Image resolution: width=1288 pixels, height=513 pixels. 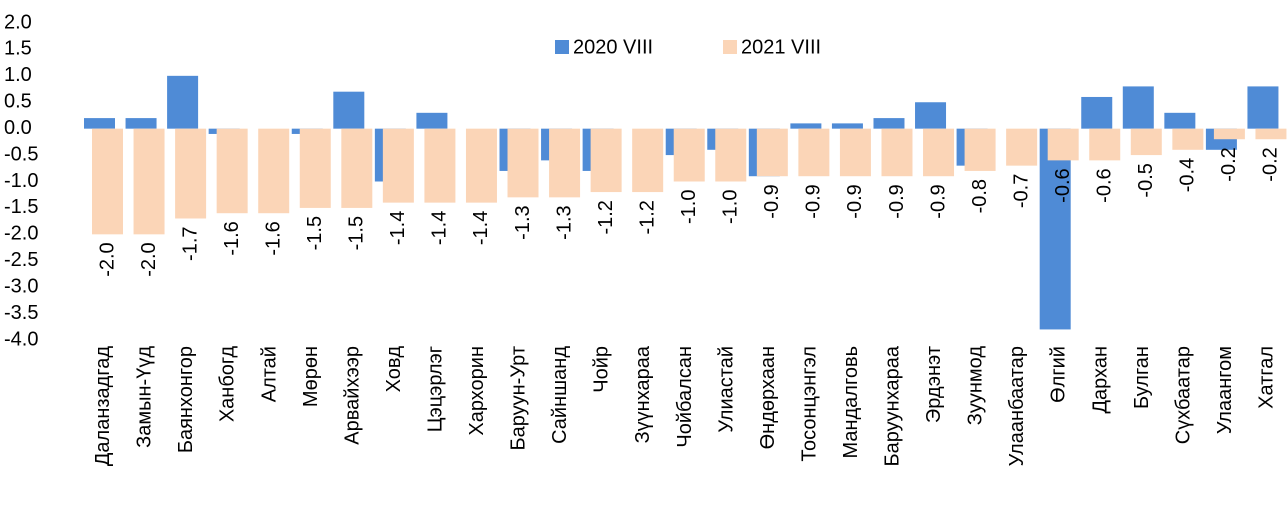 I want to click on y-tick-label: -3.5, so click(x=21, y=313).